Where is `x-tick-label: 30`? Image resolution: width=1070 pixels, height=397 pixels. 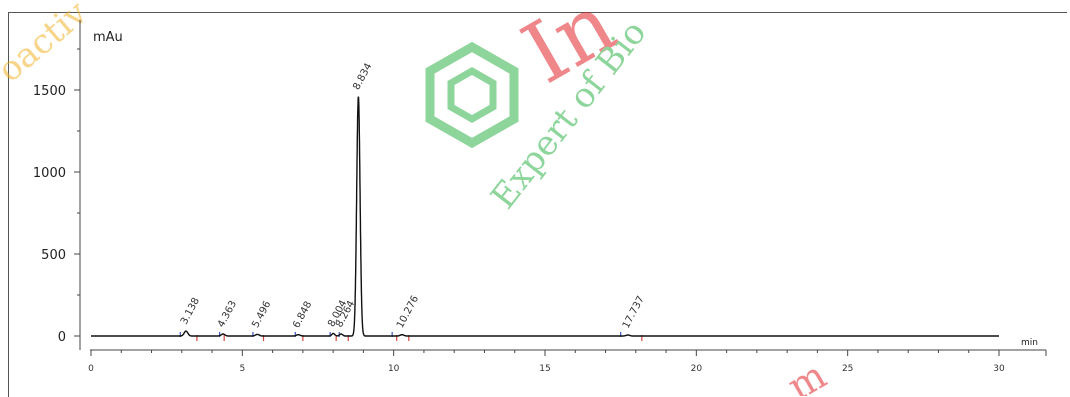 x-tick-label: 30 is located at coordinates (999, 369).